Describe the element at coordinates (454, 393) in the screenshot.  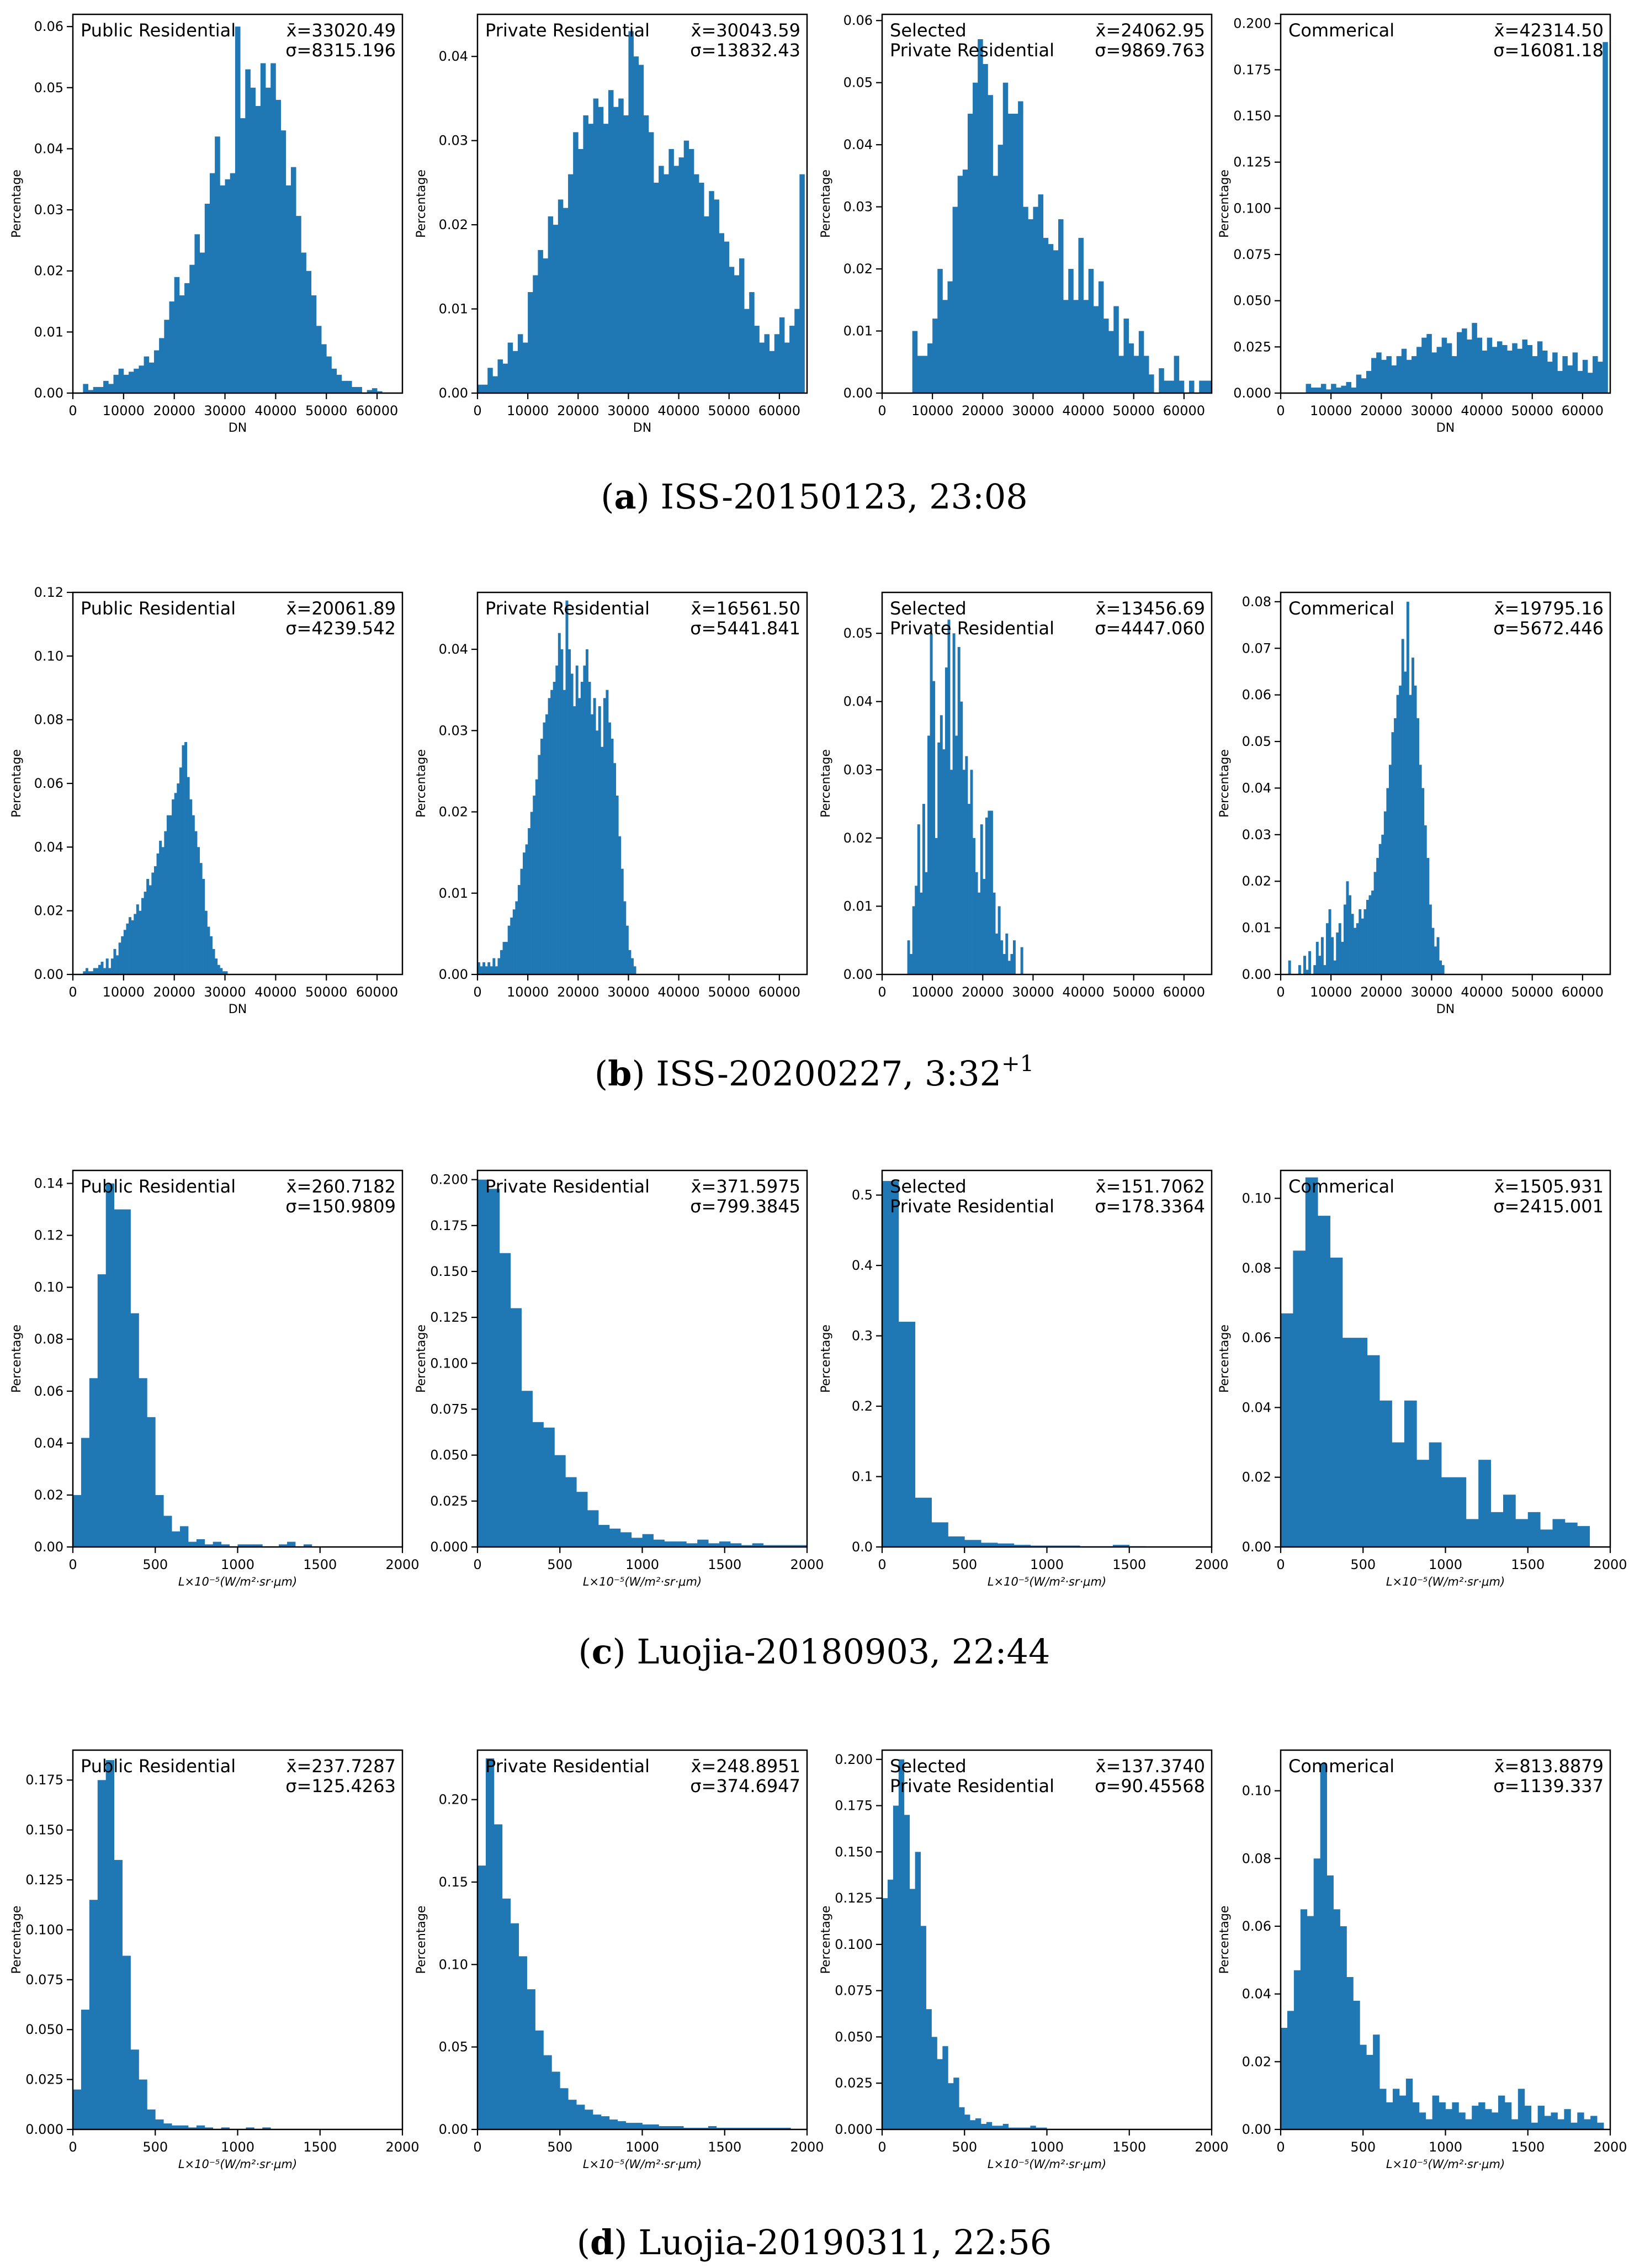
I see `y-tick-label: 0.00` at that location.